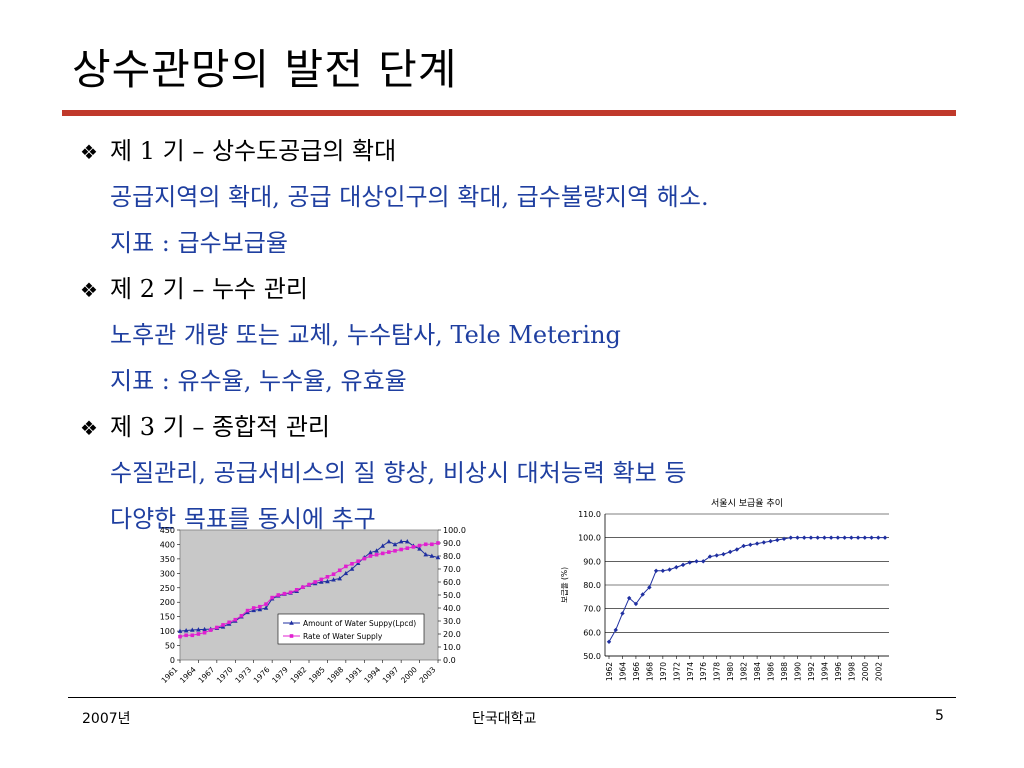  Describe the element at coordinates (452, 595) in the screenshot. I see `y-right-tick-label: 50.0` at that location.